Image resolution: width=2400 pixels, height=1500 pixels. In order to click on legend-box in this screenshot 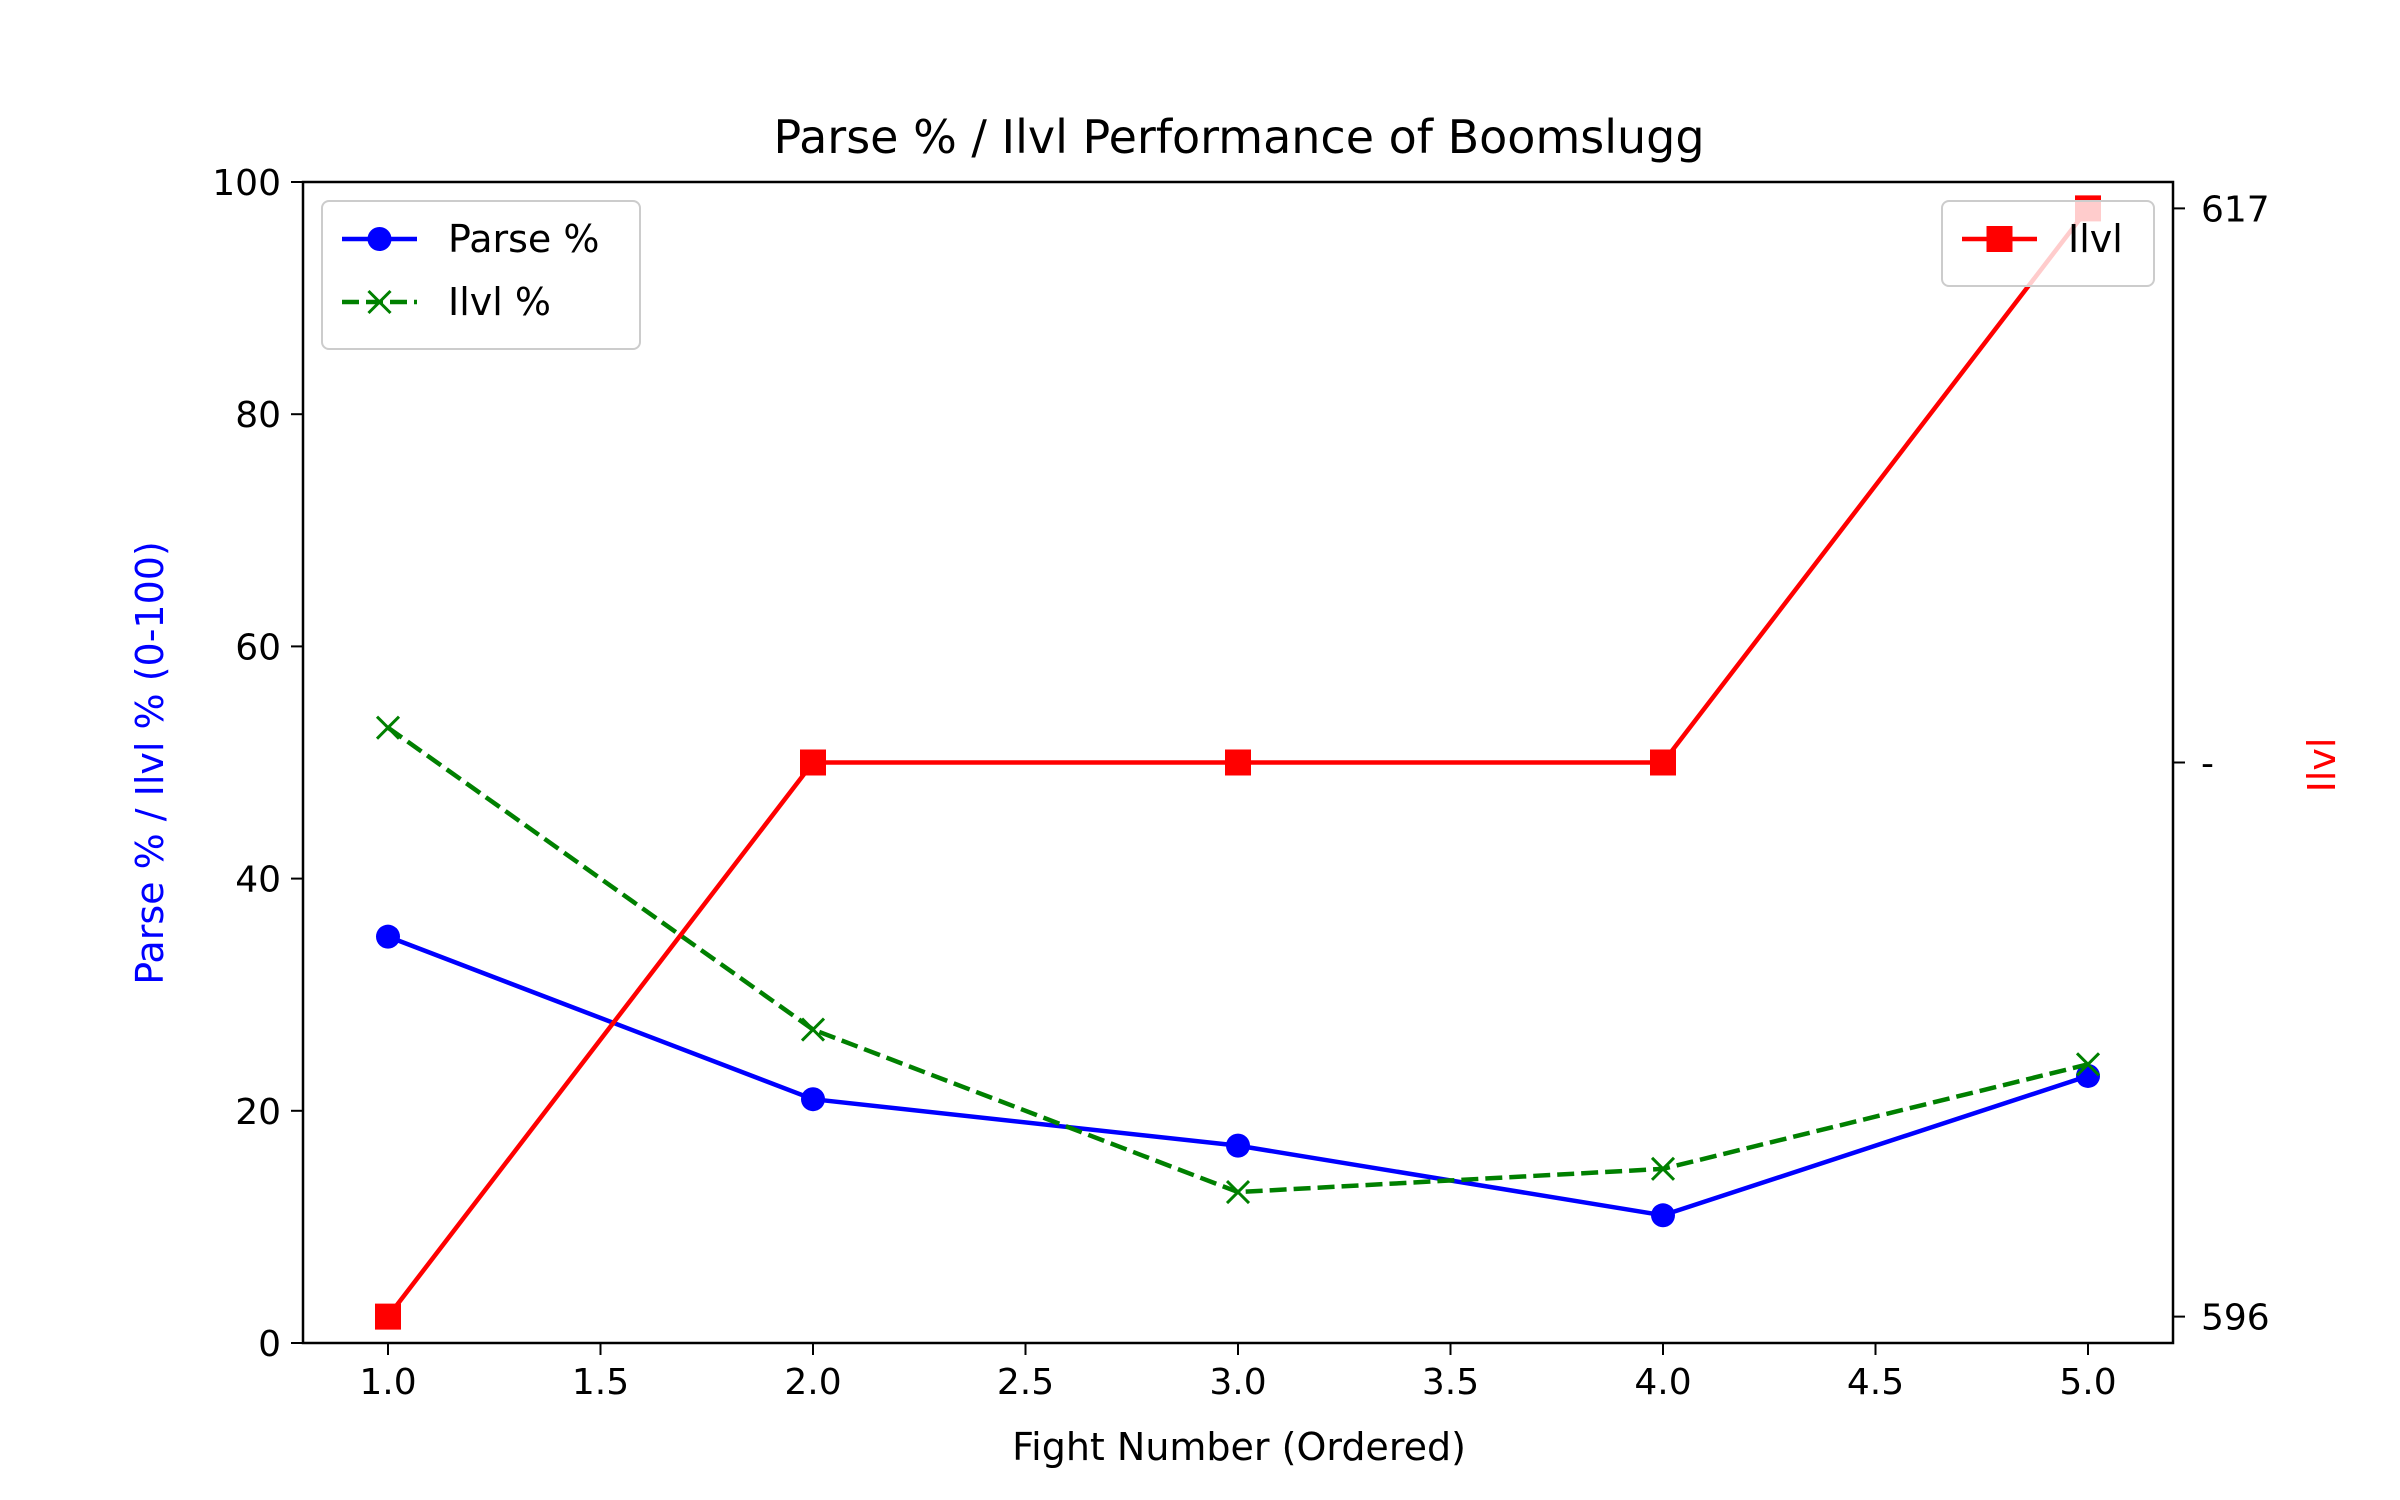, I will do `click(2048, 243)`.